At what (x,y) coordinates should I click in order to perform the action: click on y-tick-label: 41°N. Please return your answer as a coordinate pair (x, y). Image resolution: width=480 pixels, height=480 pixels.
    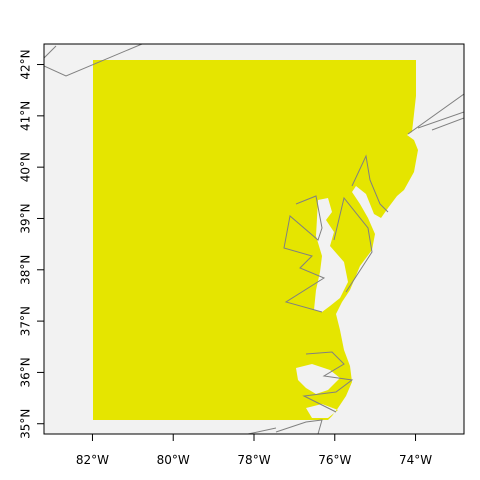
    Looking at the image, I should click on (26, 116).